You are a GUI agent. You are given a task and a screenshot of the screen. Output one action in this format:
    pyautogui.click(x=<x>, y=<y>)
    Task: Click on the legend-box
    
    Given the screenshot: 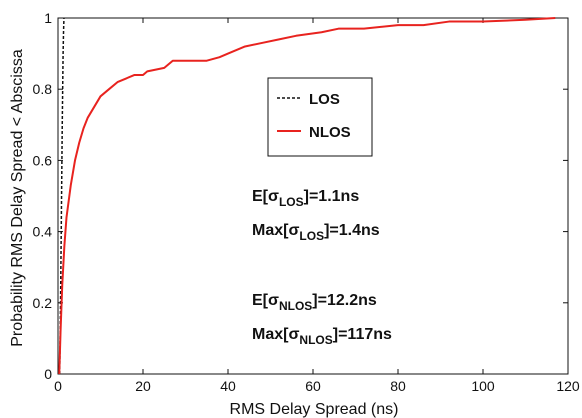 What is the action you would take?
    pyautogui.click(x=320, y=117)
    